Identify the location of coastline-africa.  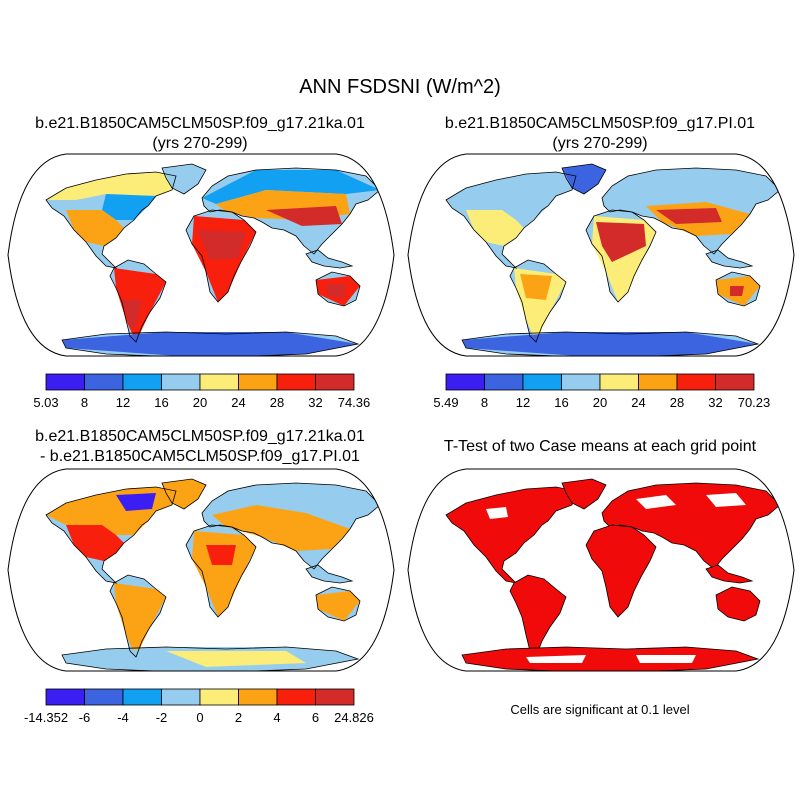
(221, 571).